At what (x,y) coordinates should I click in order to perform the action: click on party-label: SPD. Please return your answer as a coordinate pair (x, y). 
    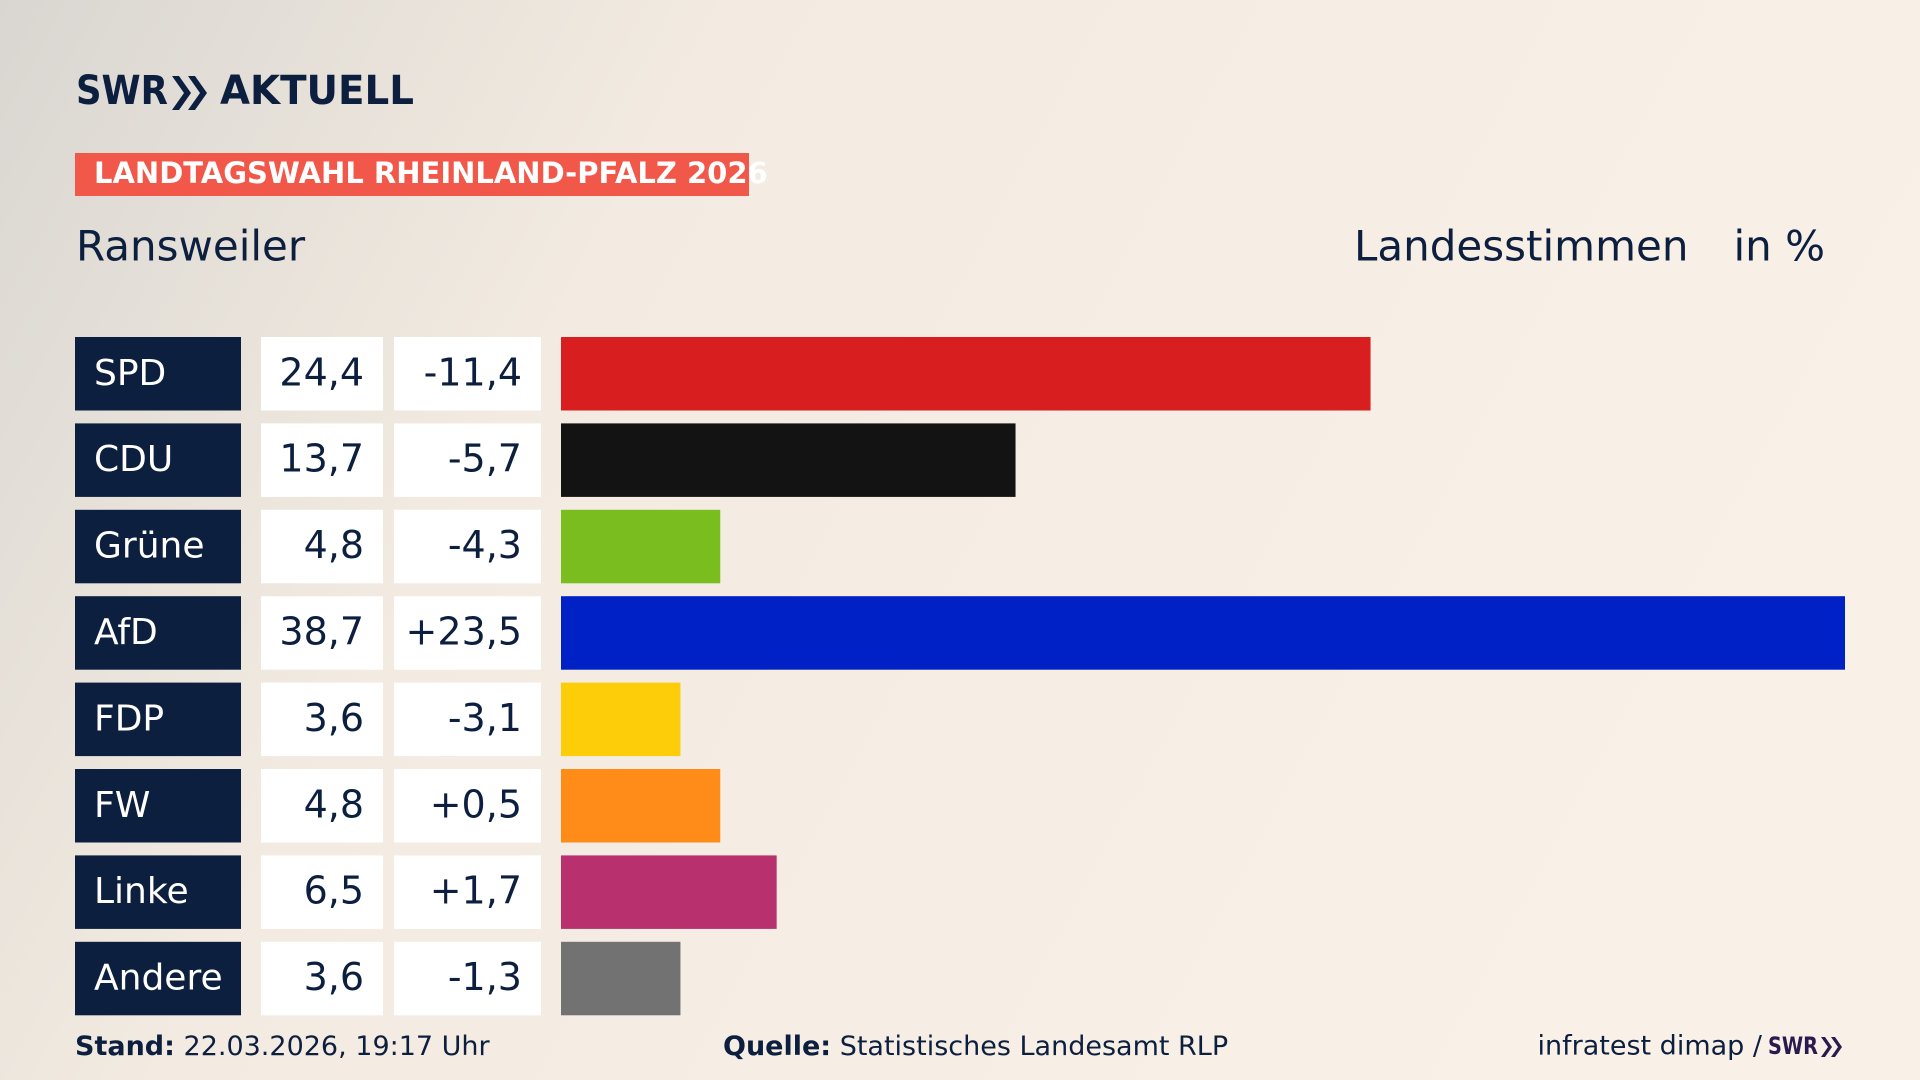
    Looking at the image, I should click on (130, 373).